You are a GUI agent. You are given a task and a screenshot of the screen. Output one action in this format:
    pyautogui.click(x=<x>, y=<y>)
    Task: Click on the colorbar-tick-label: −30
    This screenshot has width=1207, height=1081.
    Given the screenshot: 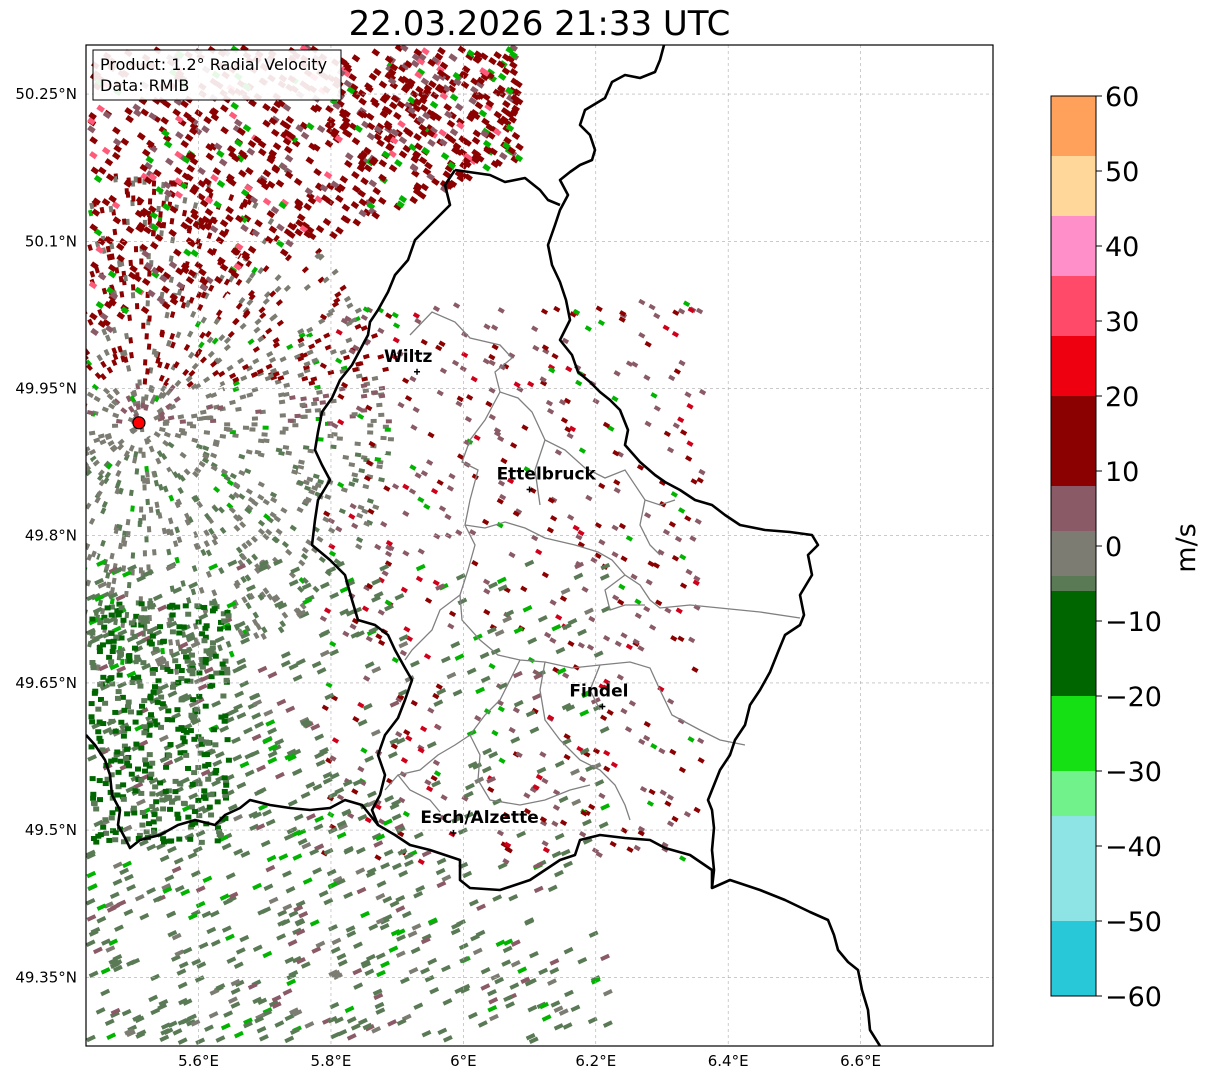 What is the action you would take?
    pyautogui.click(x=1133, y=772)
    